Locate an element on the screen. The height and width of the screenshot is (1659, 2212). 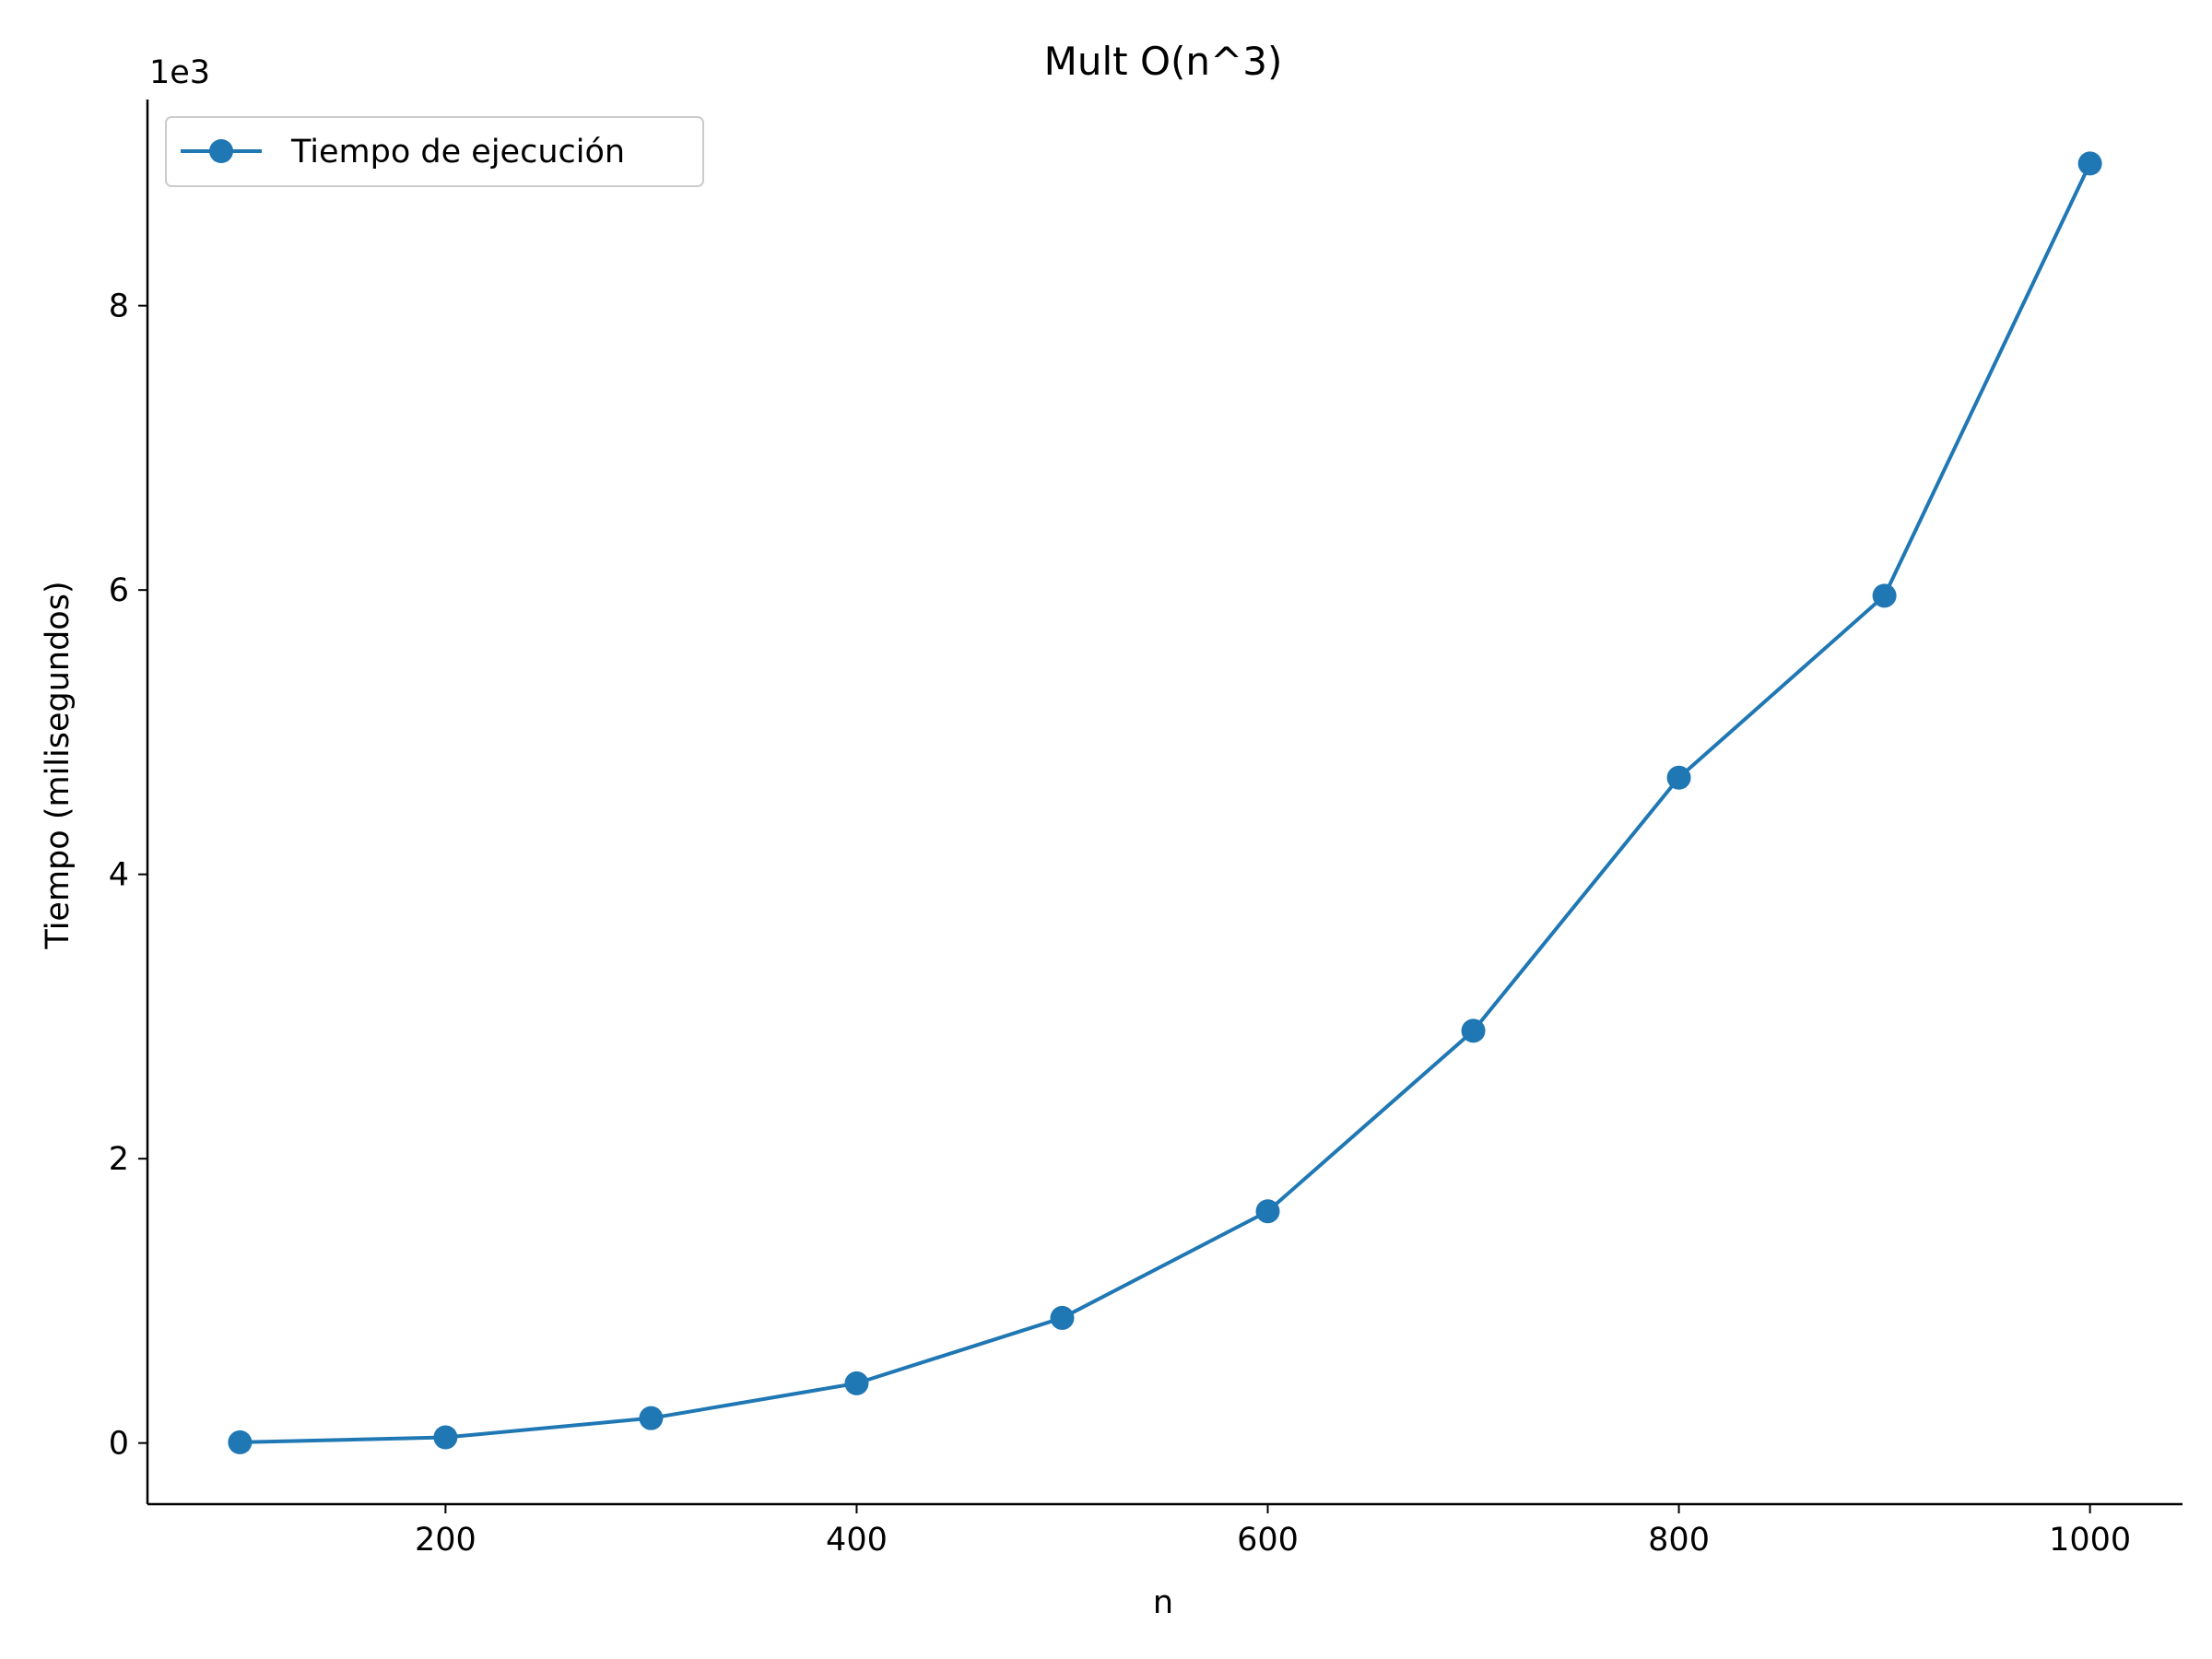
y-axis-label: Tiempo (milisegundos) is located at coordinates (58, 765).